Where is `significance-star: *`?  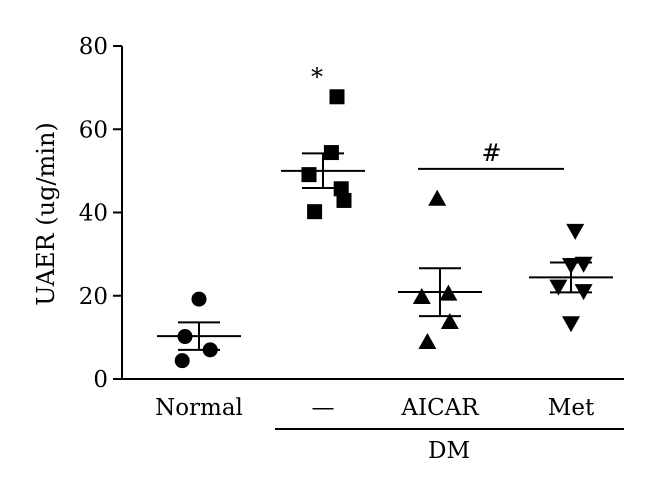
significance-star: * is located at coordinates (317, 77).